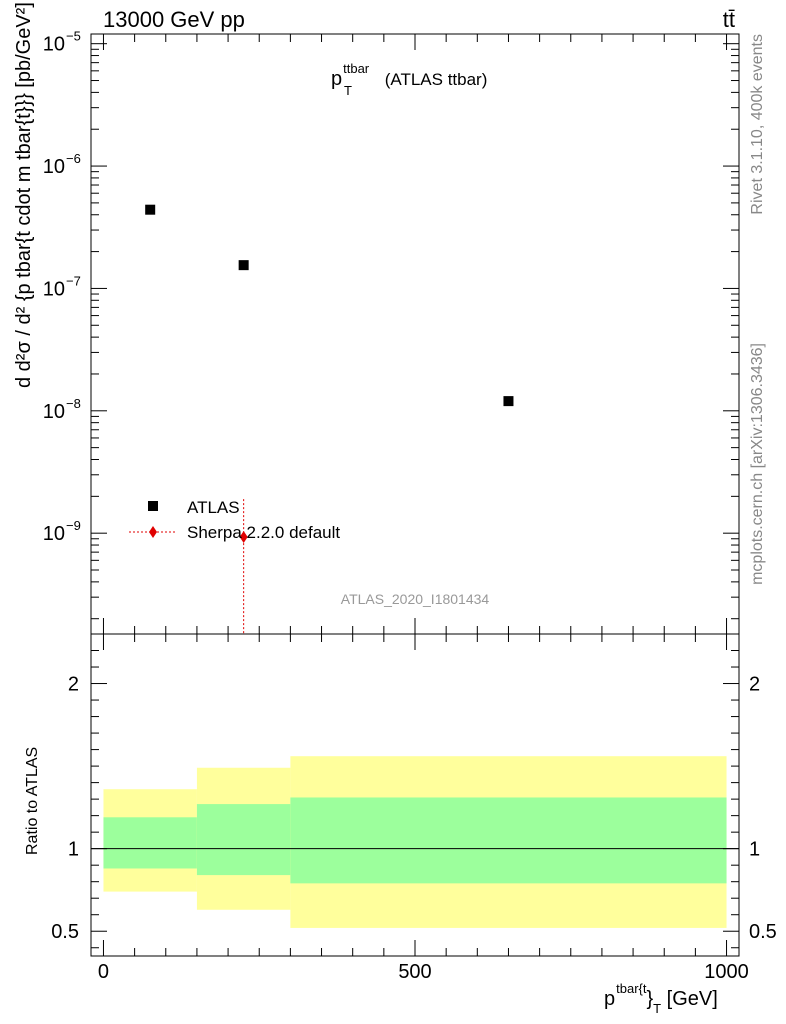  I want to click on title-sup: ttbar, so click(356, 68).